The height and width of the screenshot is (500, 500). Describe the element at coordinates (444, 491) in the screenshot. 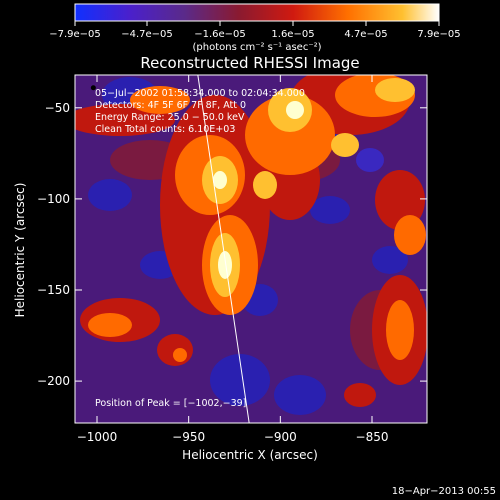

I see `footer-timestamp: 18−Apr−2013 00:55` at that location.